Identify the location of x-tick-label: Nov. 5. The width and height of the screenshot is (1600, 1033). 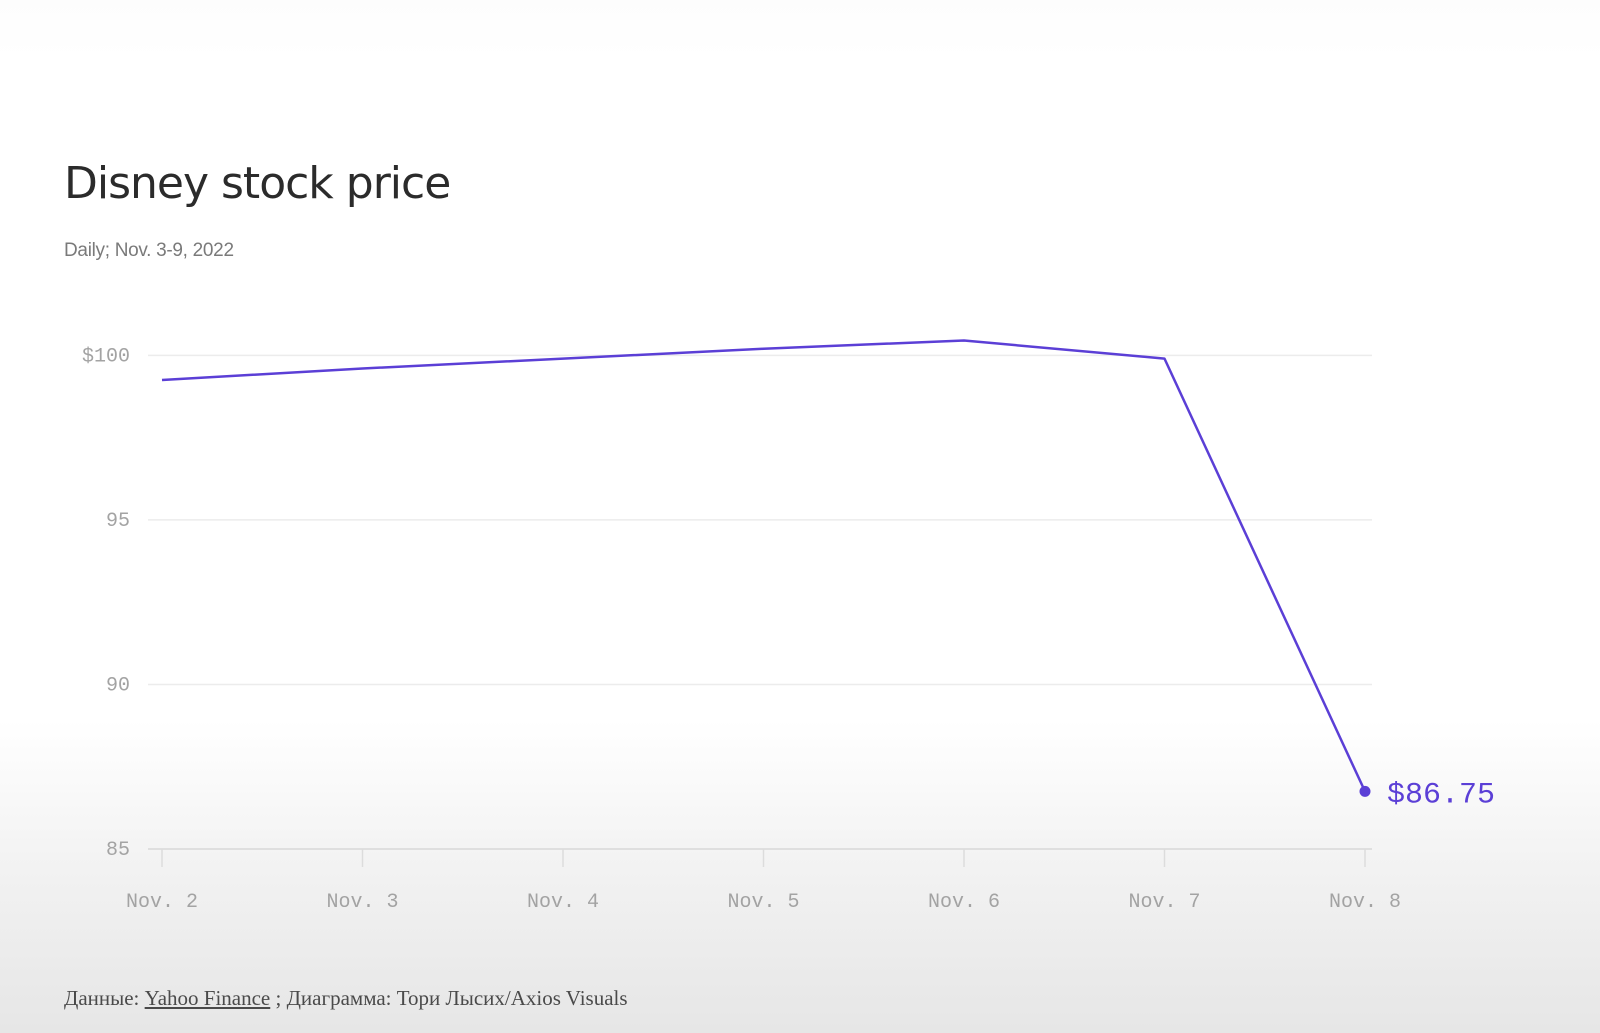
(763, 902).